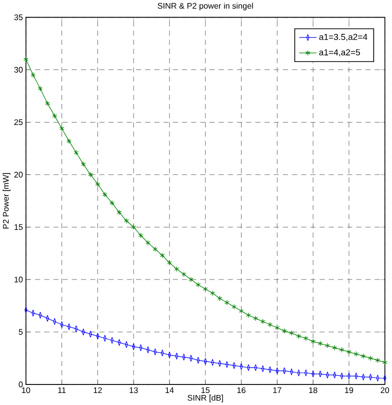 The width and height of the screenshot is (392, 405). I want to click on x-tick-label: 19, so click(349, 390).